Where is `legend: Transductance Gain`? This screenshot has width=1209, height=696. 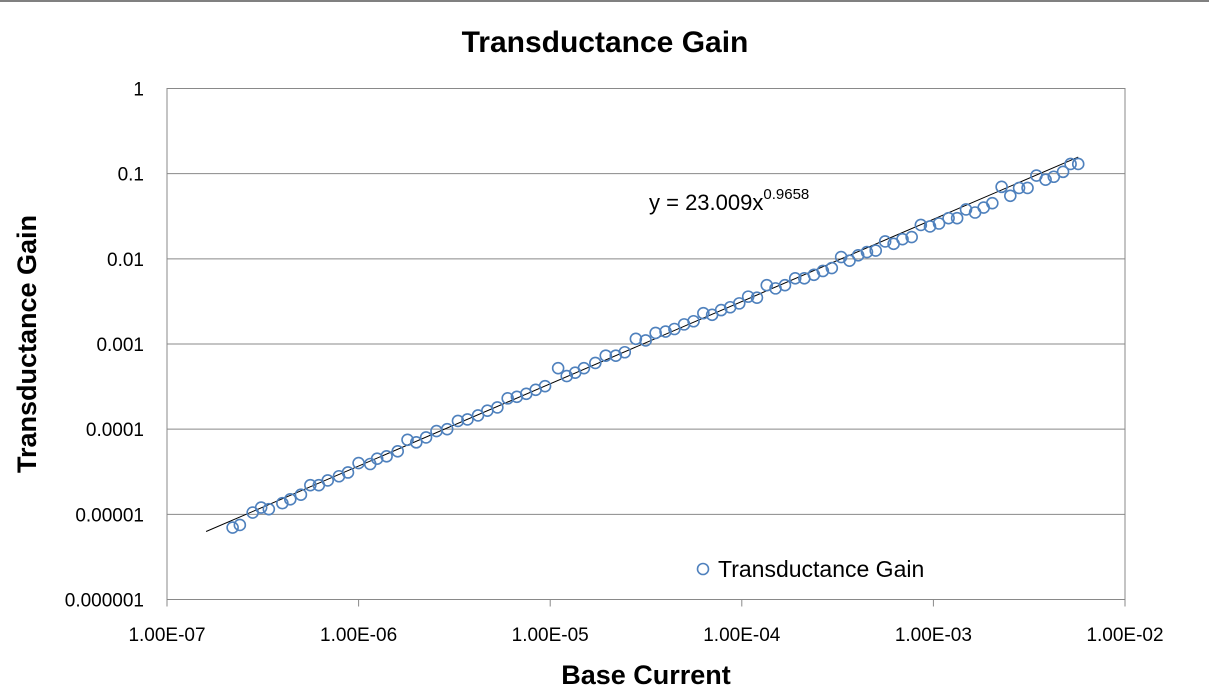 legend: Transductance Gain is located at coordinates (810, 569).